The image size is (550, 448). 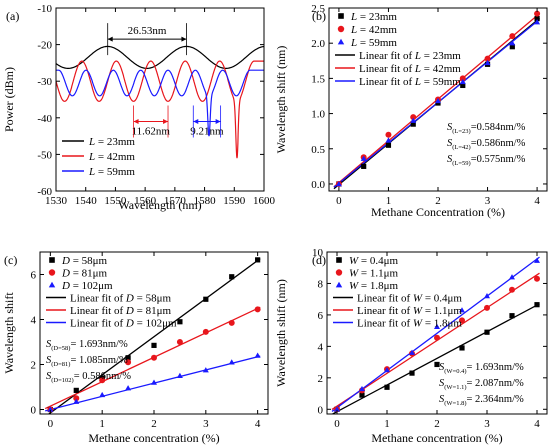 I want to click on panel-label: (b), so click(x=319, y=16).